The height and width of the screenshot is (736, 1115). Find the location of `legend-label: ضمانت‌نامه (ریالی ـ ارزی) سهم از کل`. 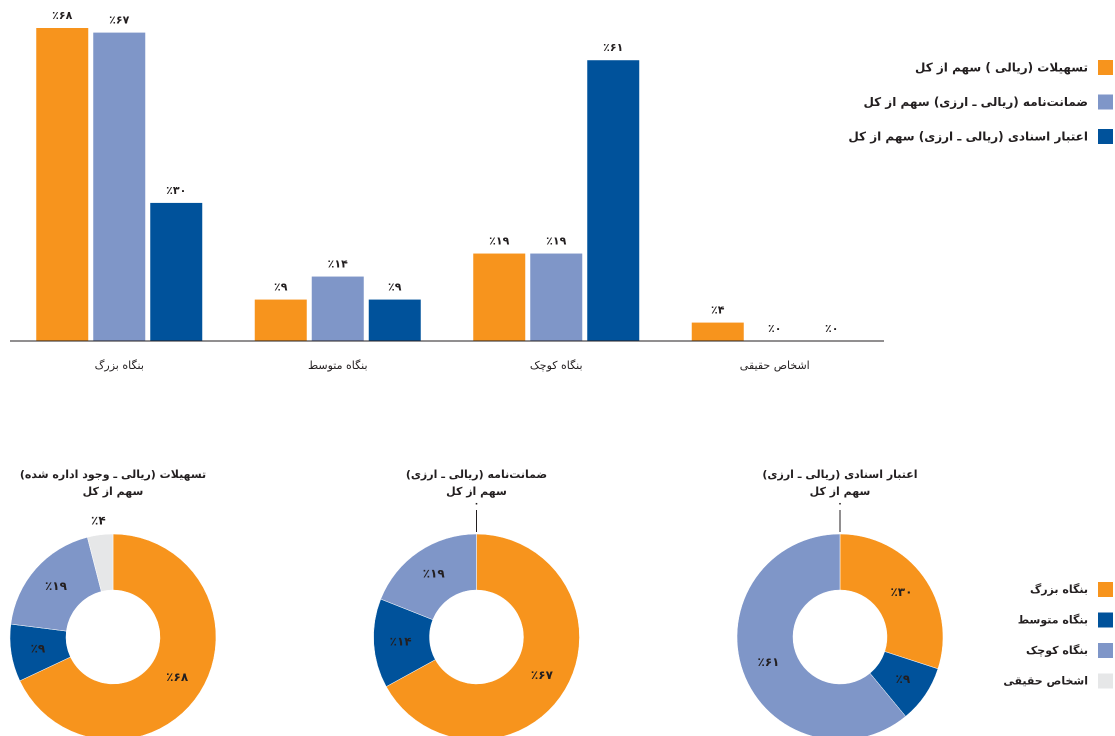

legend-label: ضمانت‌نامه (ریالی ـ ارزی) سهم از کل is located at coordinates (975, 102).